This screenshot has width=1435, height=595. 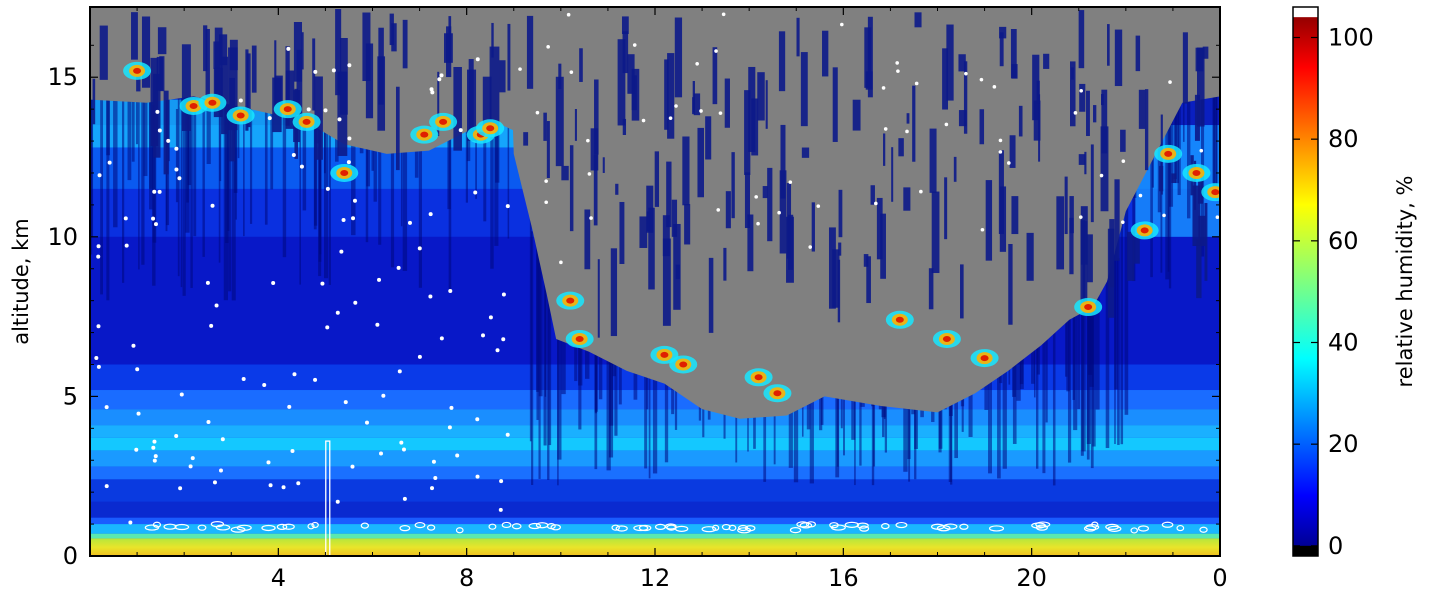 I want to click on y-tick-label: 0, so click(x=70, y=556).